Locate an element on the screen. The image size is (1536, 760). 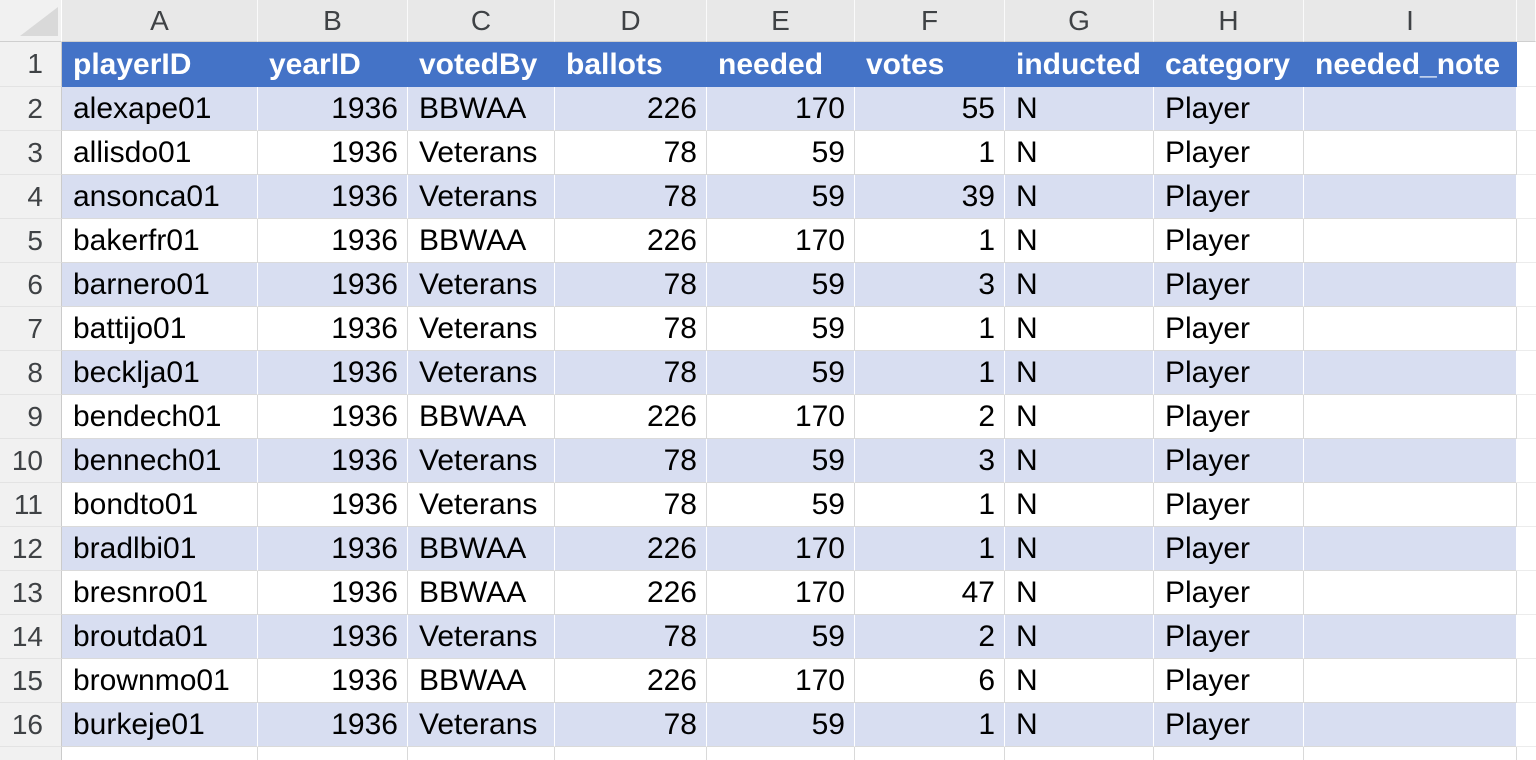
cell-G2: N is located at coordinates (1079, 109).